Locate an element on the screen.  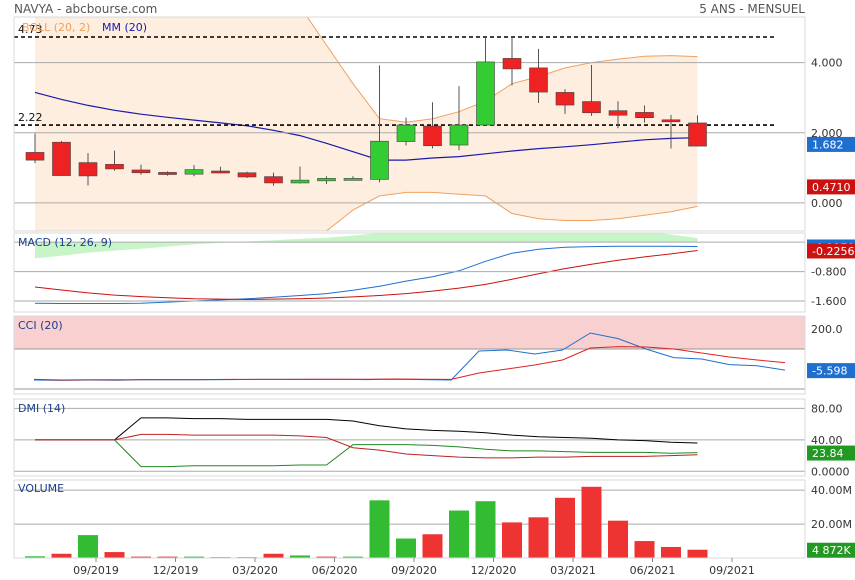
macd-panel-frame is located at coordinates (409, 272).